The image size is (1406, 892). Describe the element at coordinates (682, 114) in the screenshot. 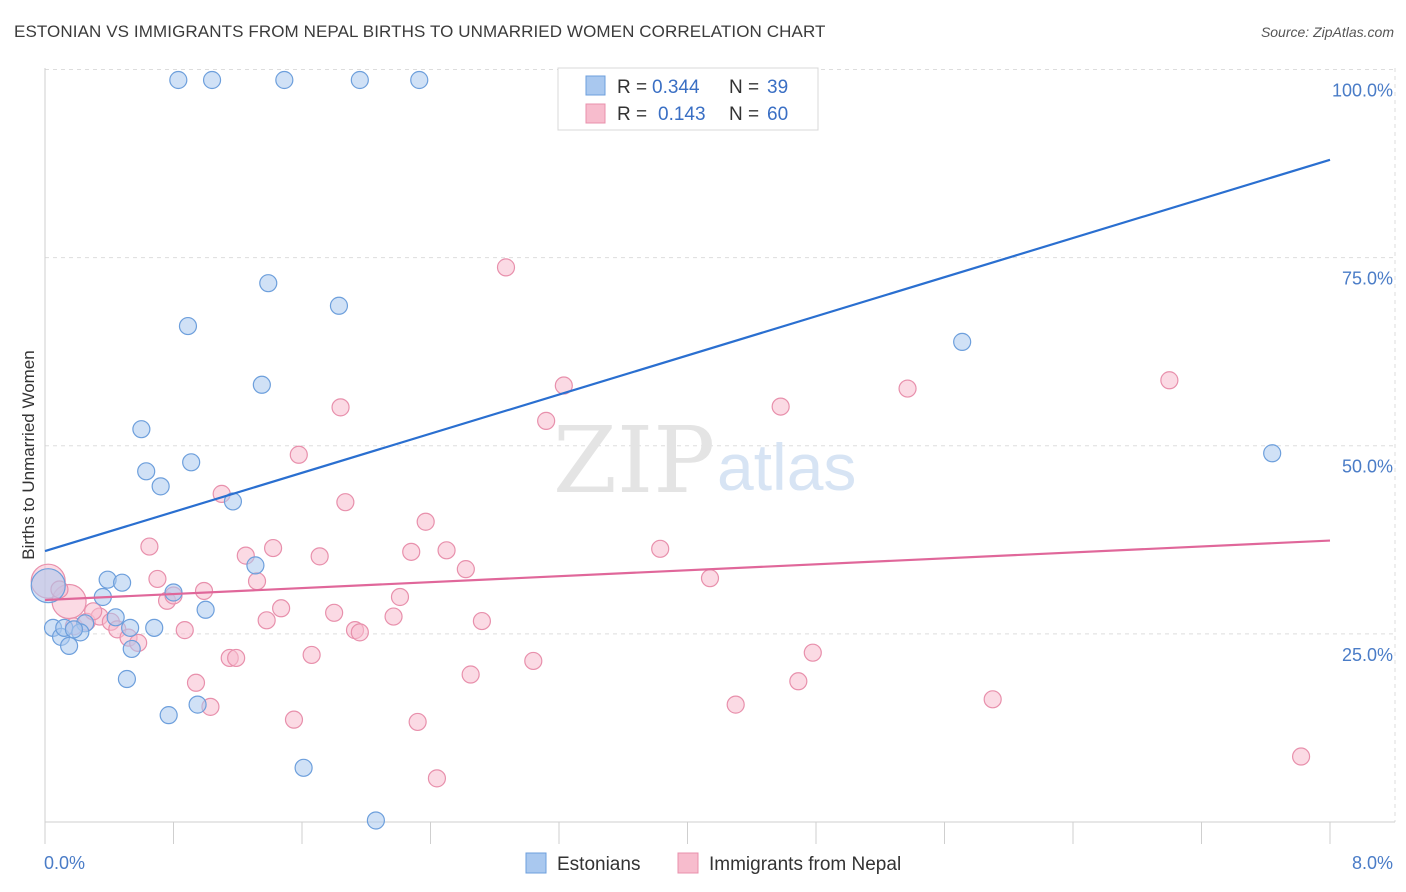

I see `stats-legend-r-value-nepal: 0.143` at that location.